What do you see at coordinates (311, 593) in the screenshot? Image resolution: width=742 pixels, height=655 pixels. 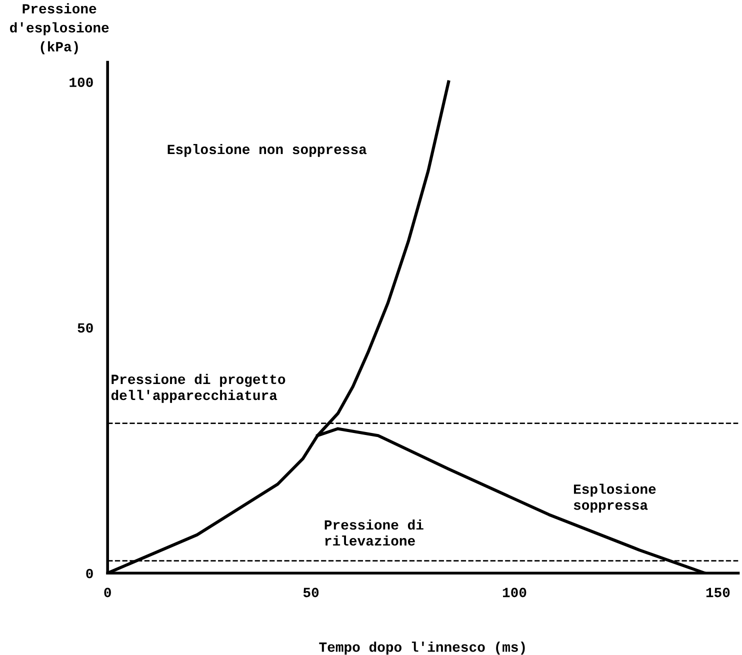 I see `x-tick-label: 50` at bounding box center [311, 593].